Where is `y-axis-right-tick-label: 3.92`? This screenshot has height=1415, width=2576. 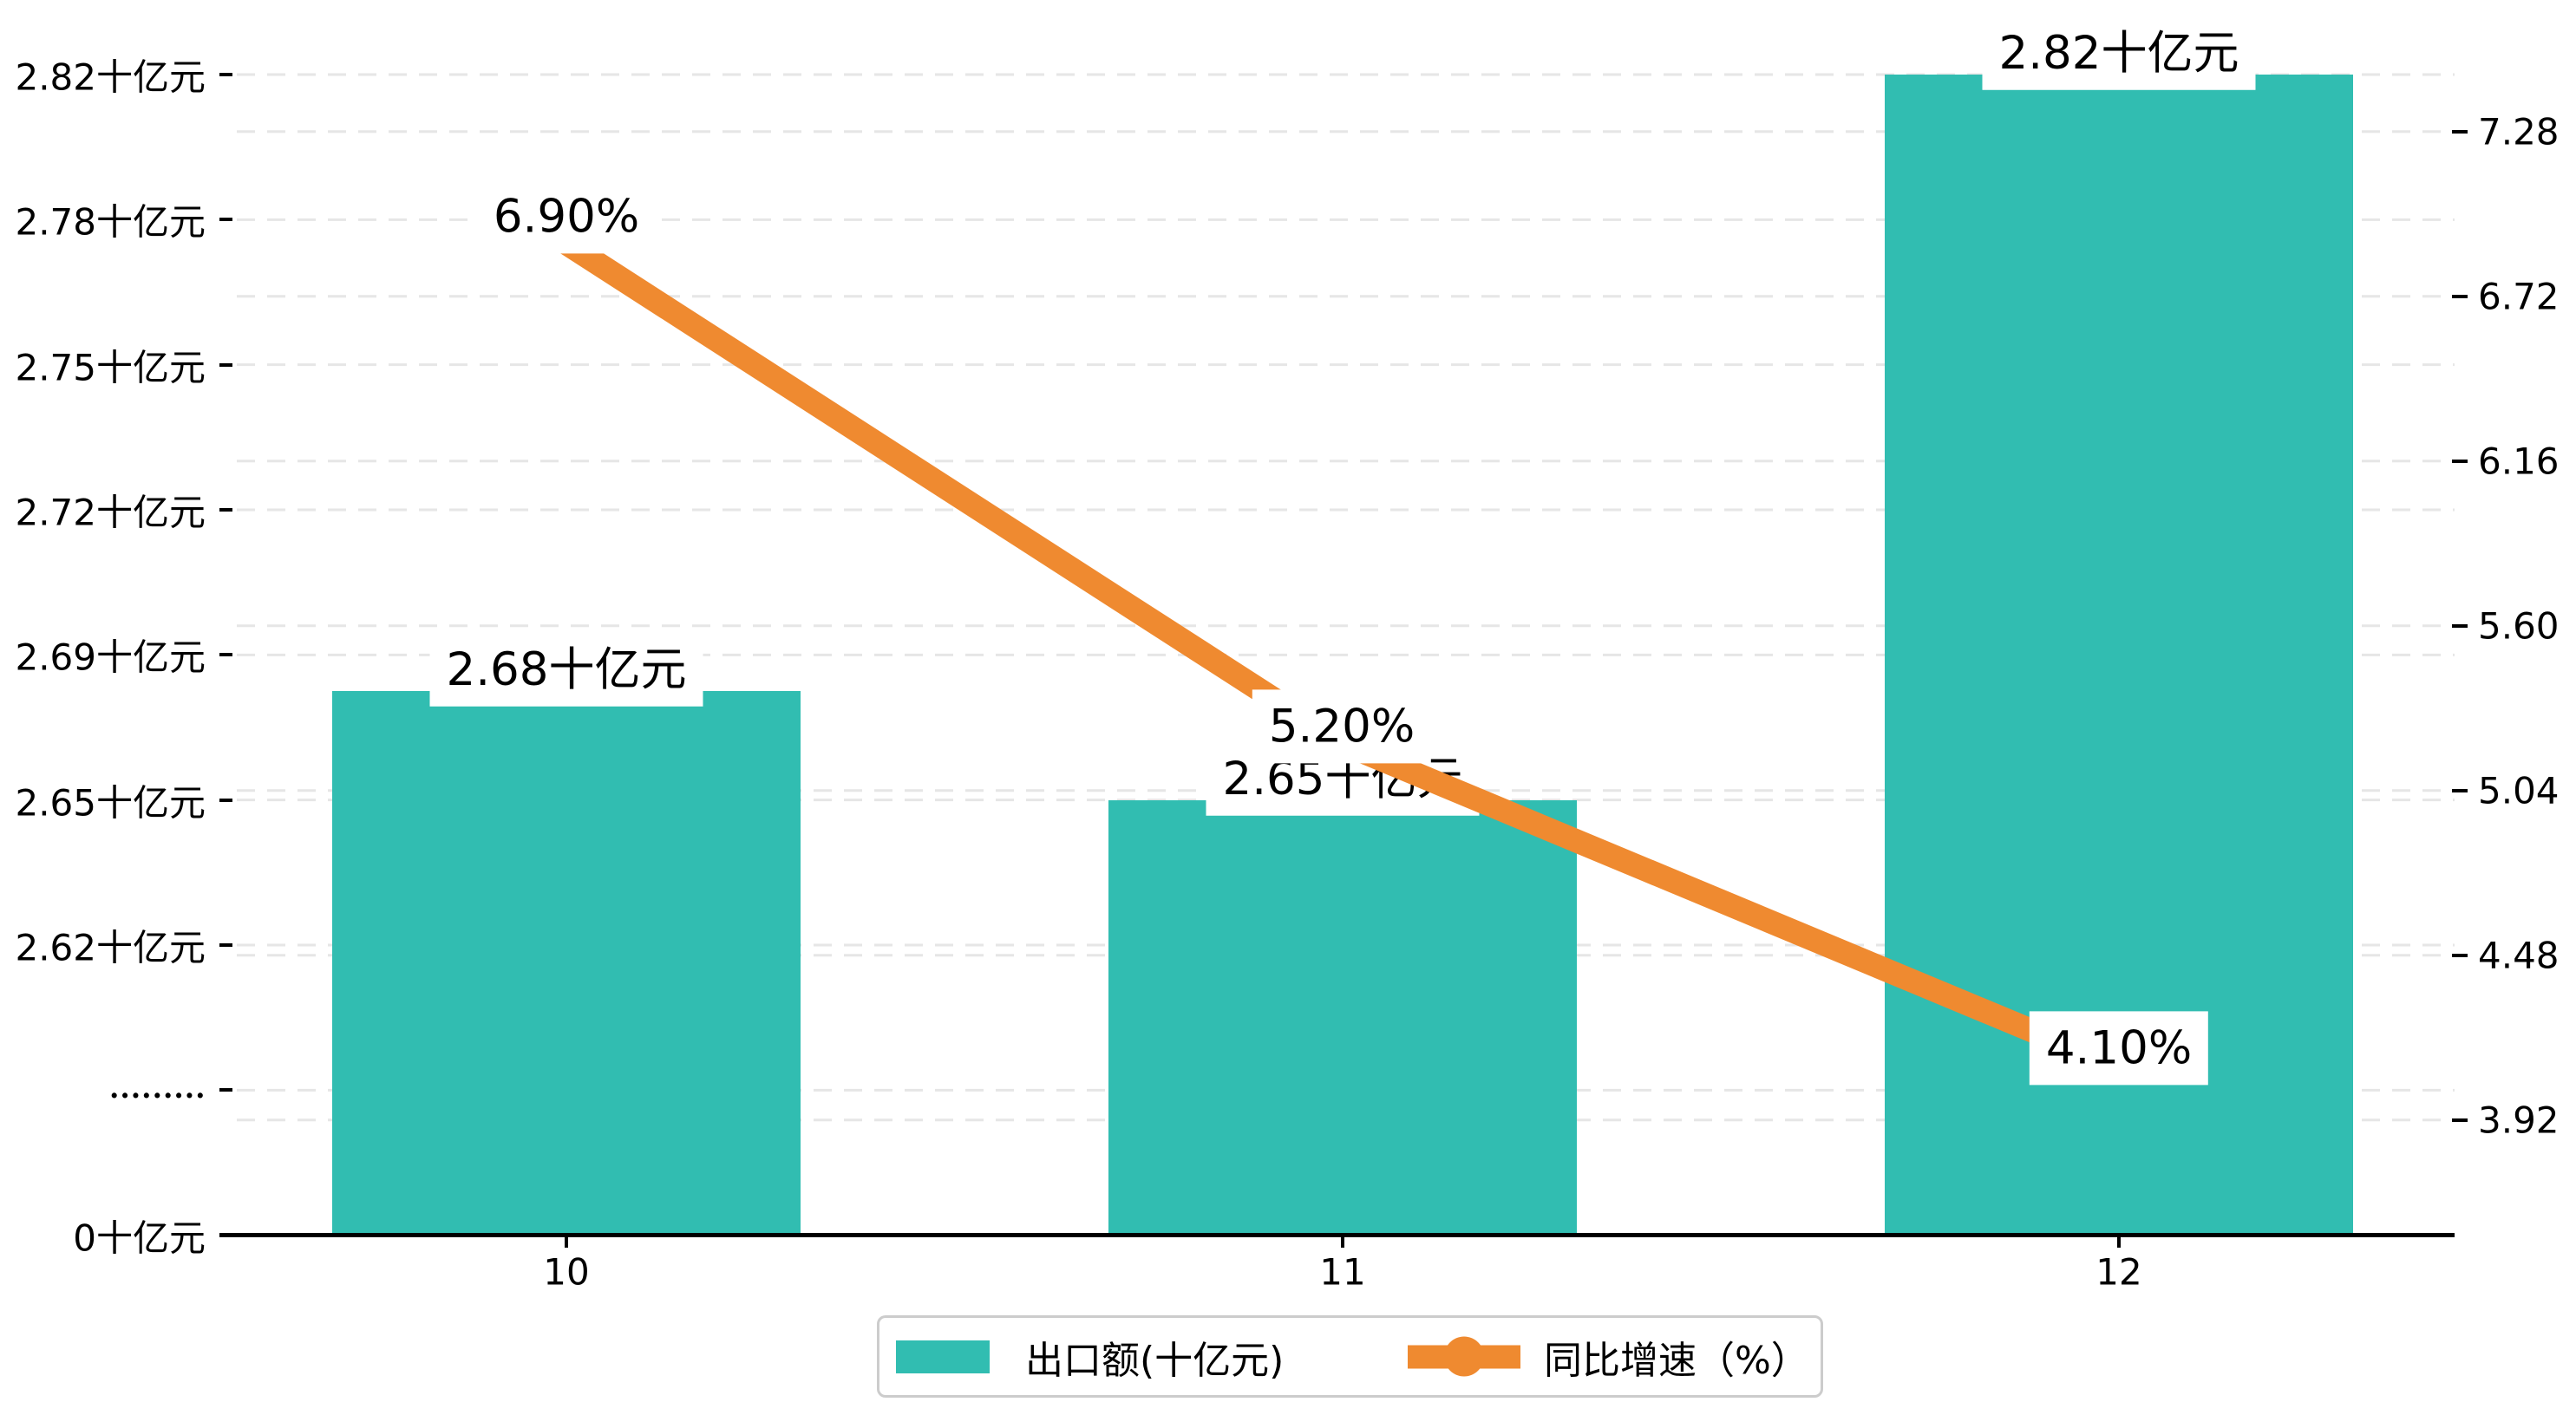 y-axis-right-tick-label: 3.92 is located at coordinates (2519, 1120).